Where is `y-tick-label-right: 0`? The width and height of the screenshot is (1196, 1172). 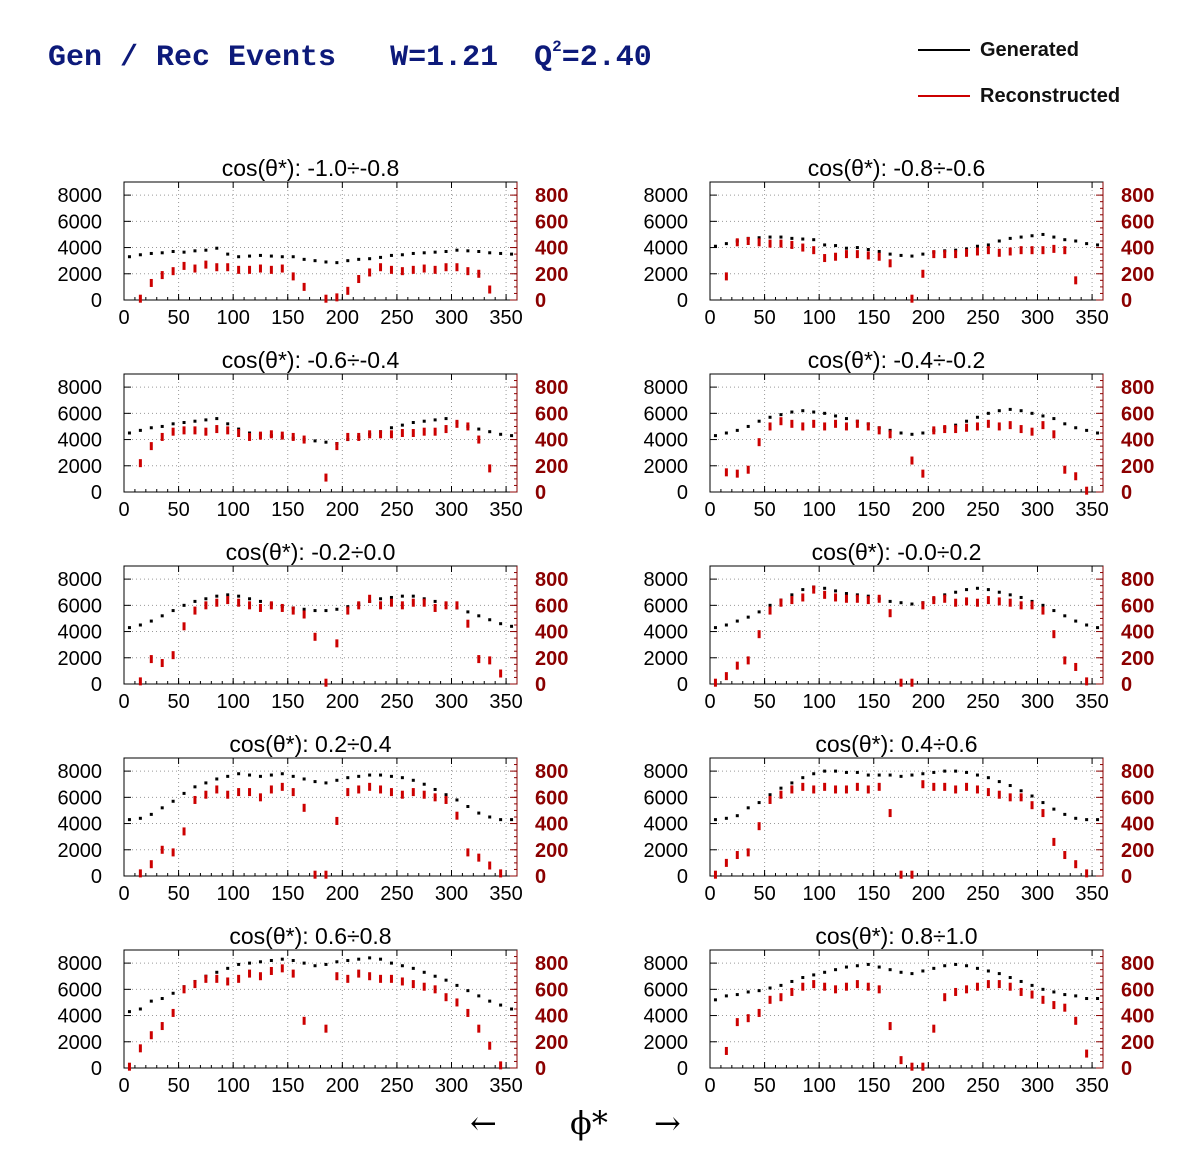
y-tick-label-right: 0 is located at coordinates (540, 493).